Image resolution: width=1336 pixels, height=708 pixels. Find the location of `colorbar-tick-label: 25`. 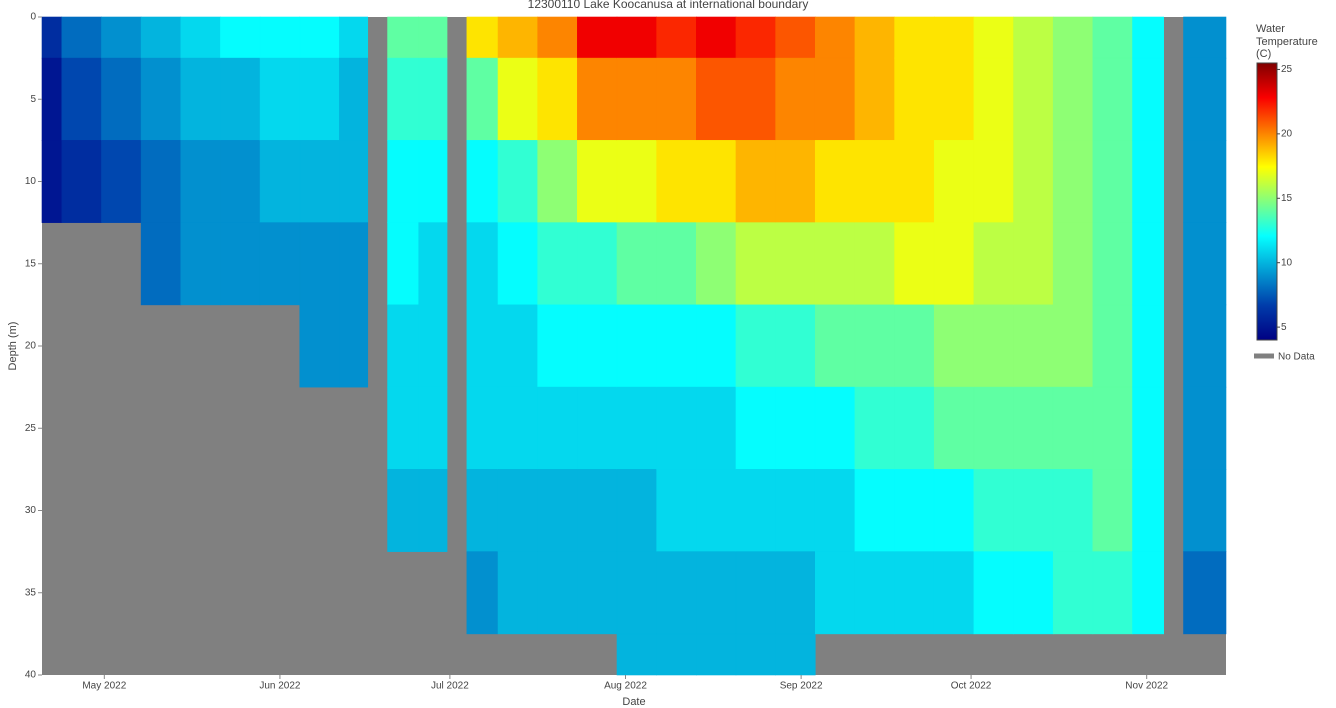

colorbar-tick-label: 25 is located at coordinates (1287, 69).